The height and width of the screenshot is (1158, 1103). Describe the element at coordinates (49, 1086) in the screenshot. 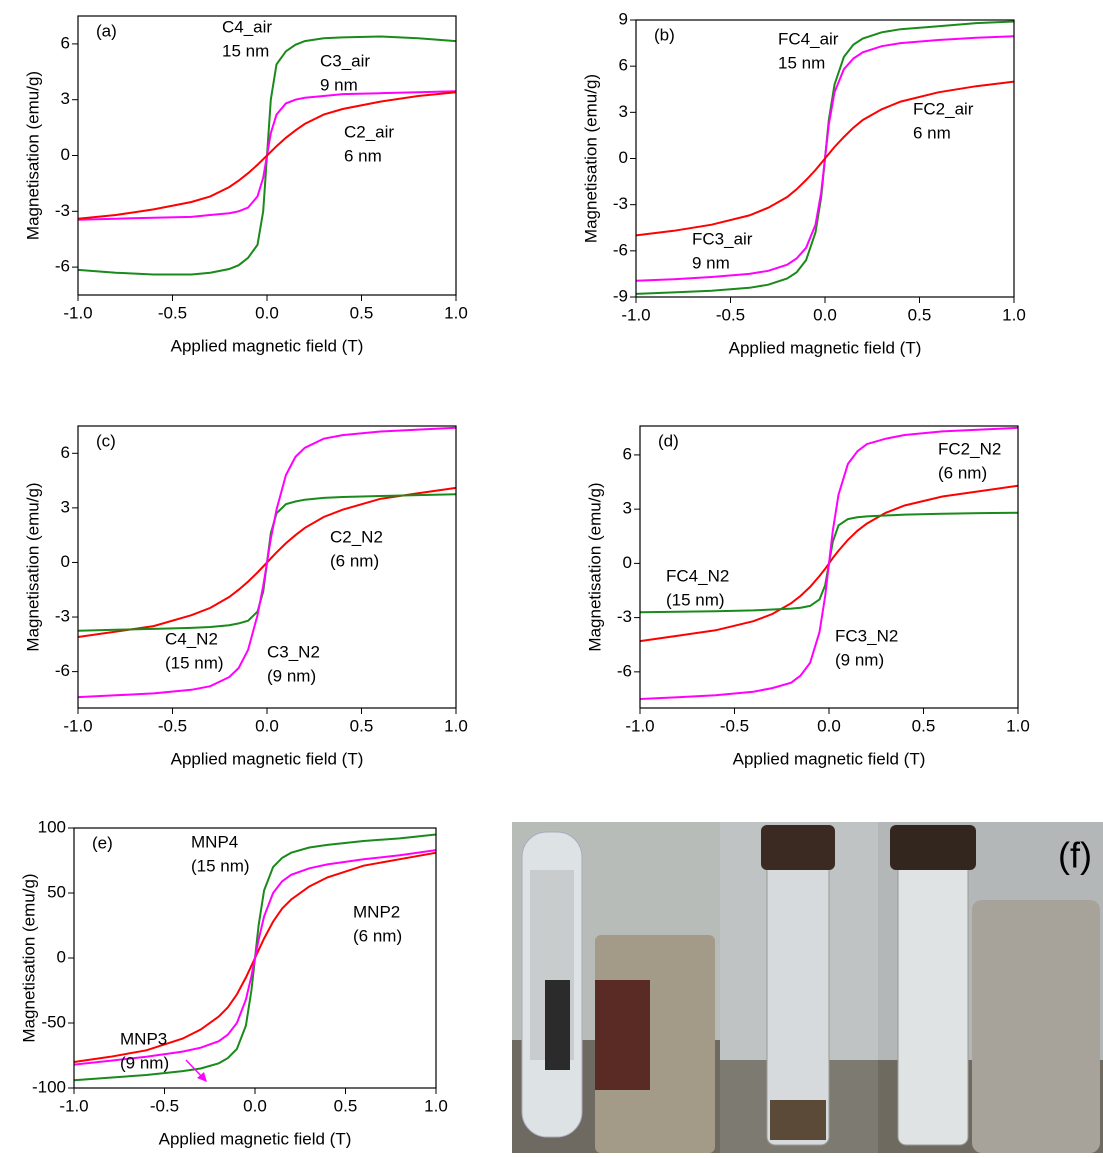

I see `y-tick-label: -100` at that location.